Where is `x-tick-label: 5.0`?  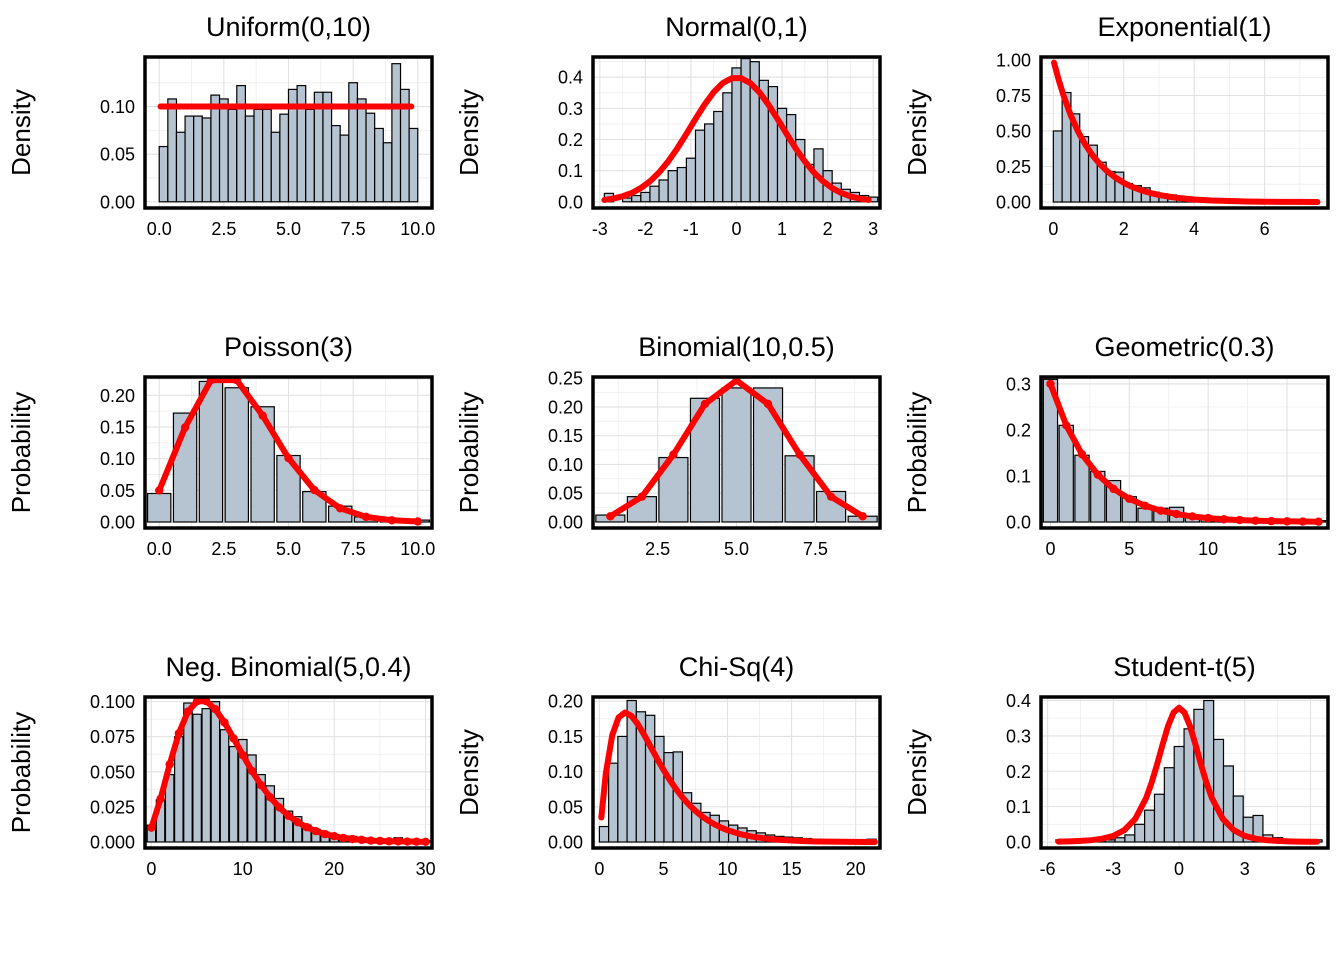 x-tick-label: 5.0 is located at coordinates (288, 229).